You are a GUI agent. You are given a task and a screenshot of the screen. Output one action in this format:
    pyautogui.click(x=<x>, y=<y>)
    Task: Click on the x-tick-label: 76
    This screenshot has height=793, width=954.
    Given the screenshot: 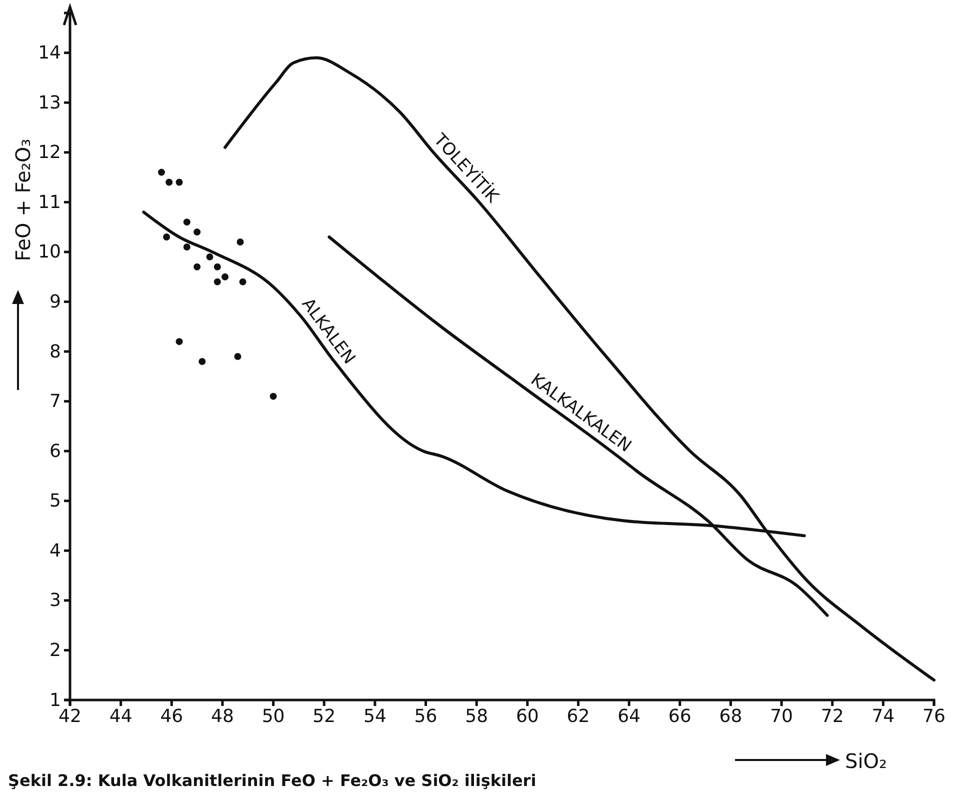 What is the action you would take?
    pyautogui.click(x=934, y=716)
    